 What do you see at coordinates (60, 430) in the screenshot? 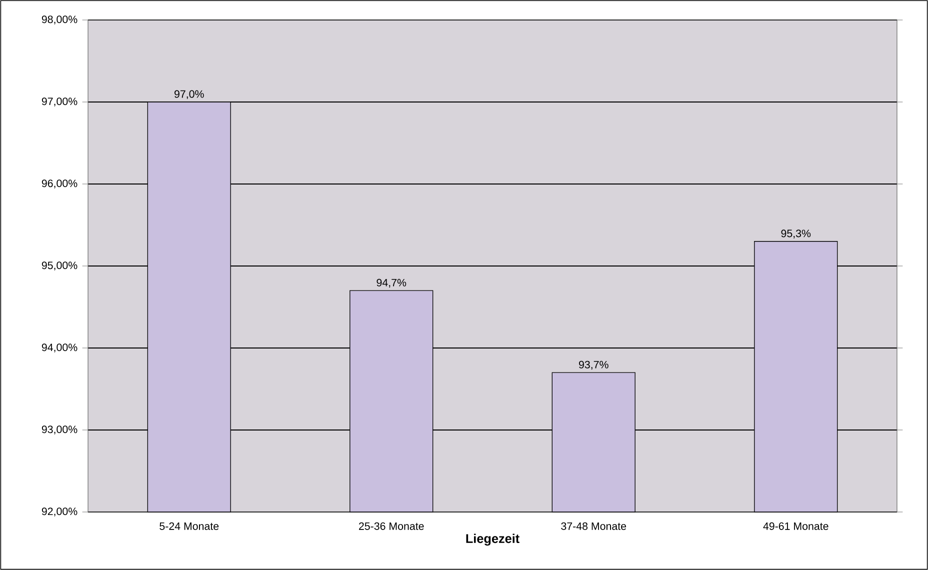
I see `y-tick-label: 93,00%` at bounding box center [60, 430].